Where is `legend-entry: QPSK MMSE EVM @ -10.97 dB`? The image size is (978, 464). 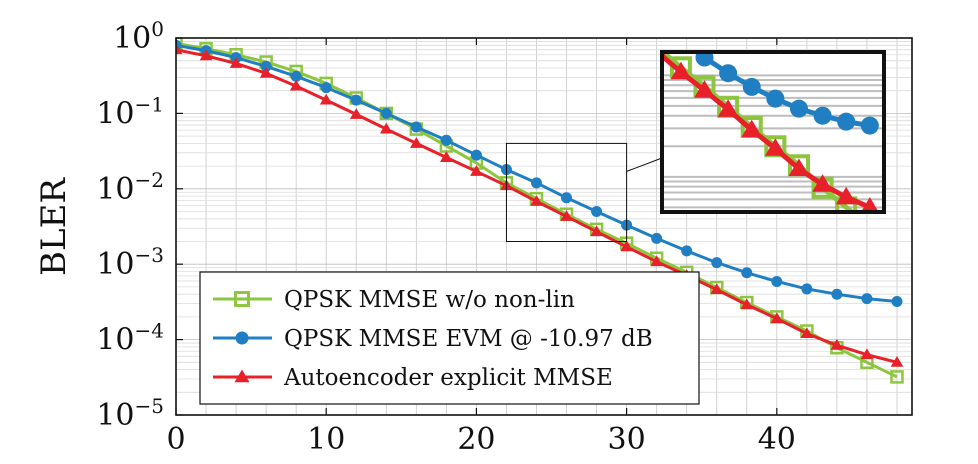
legend-entry: QPSK MMSE EVM @ -10.97 dB is located at coordinates (433, 339).